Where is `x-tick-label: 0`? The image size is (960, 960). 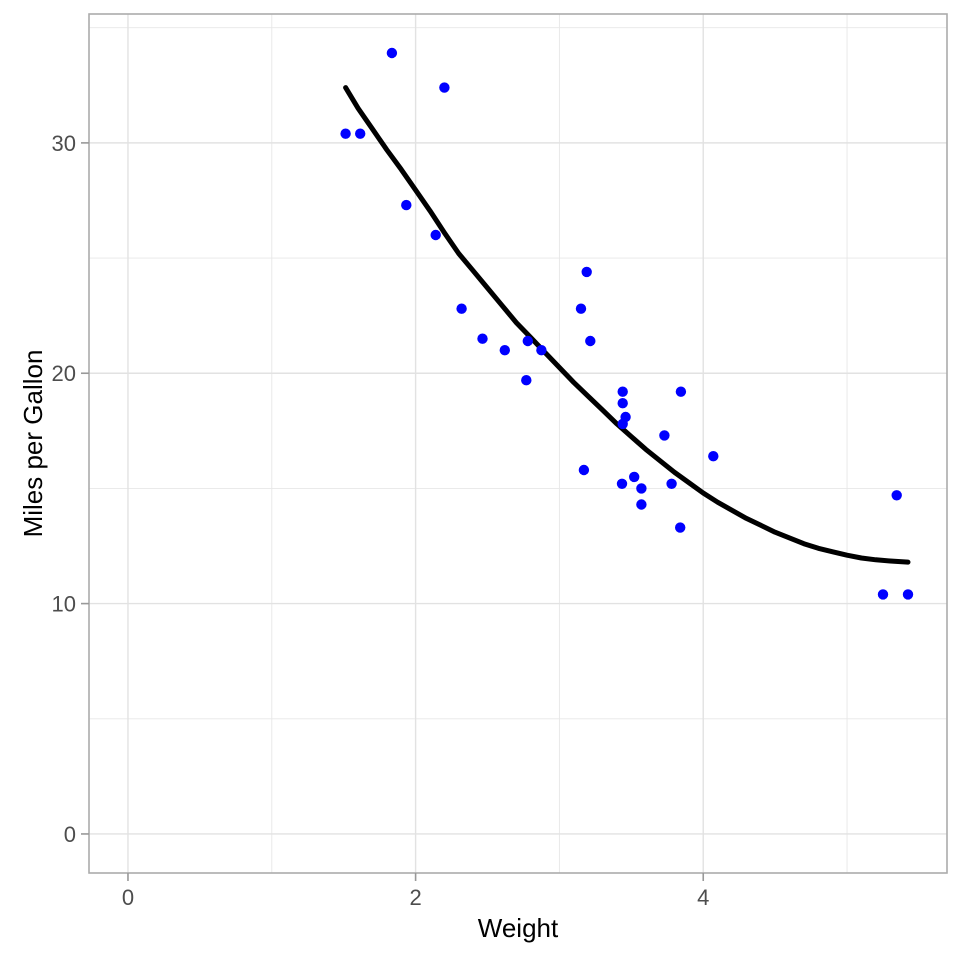
x-tick-label: 0 is located at coordinates (128, 897).